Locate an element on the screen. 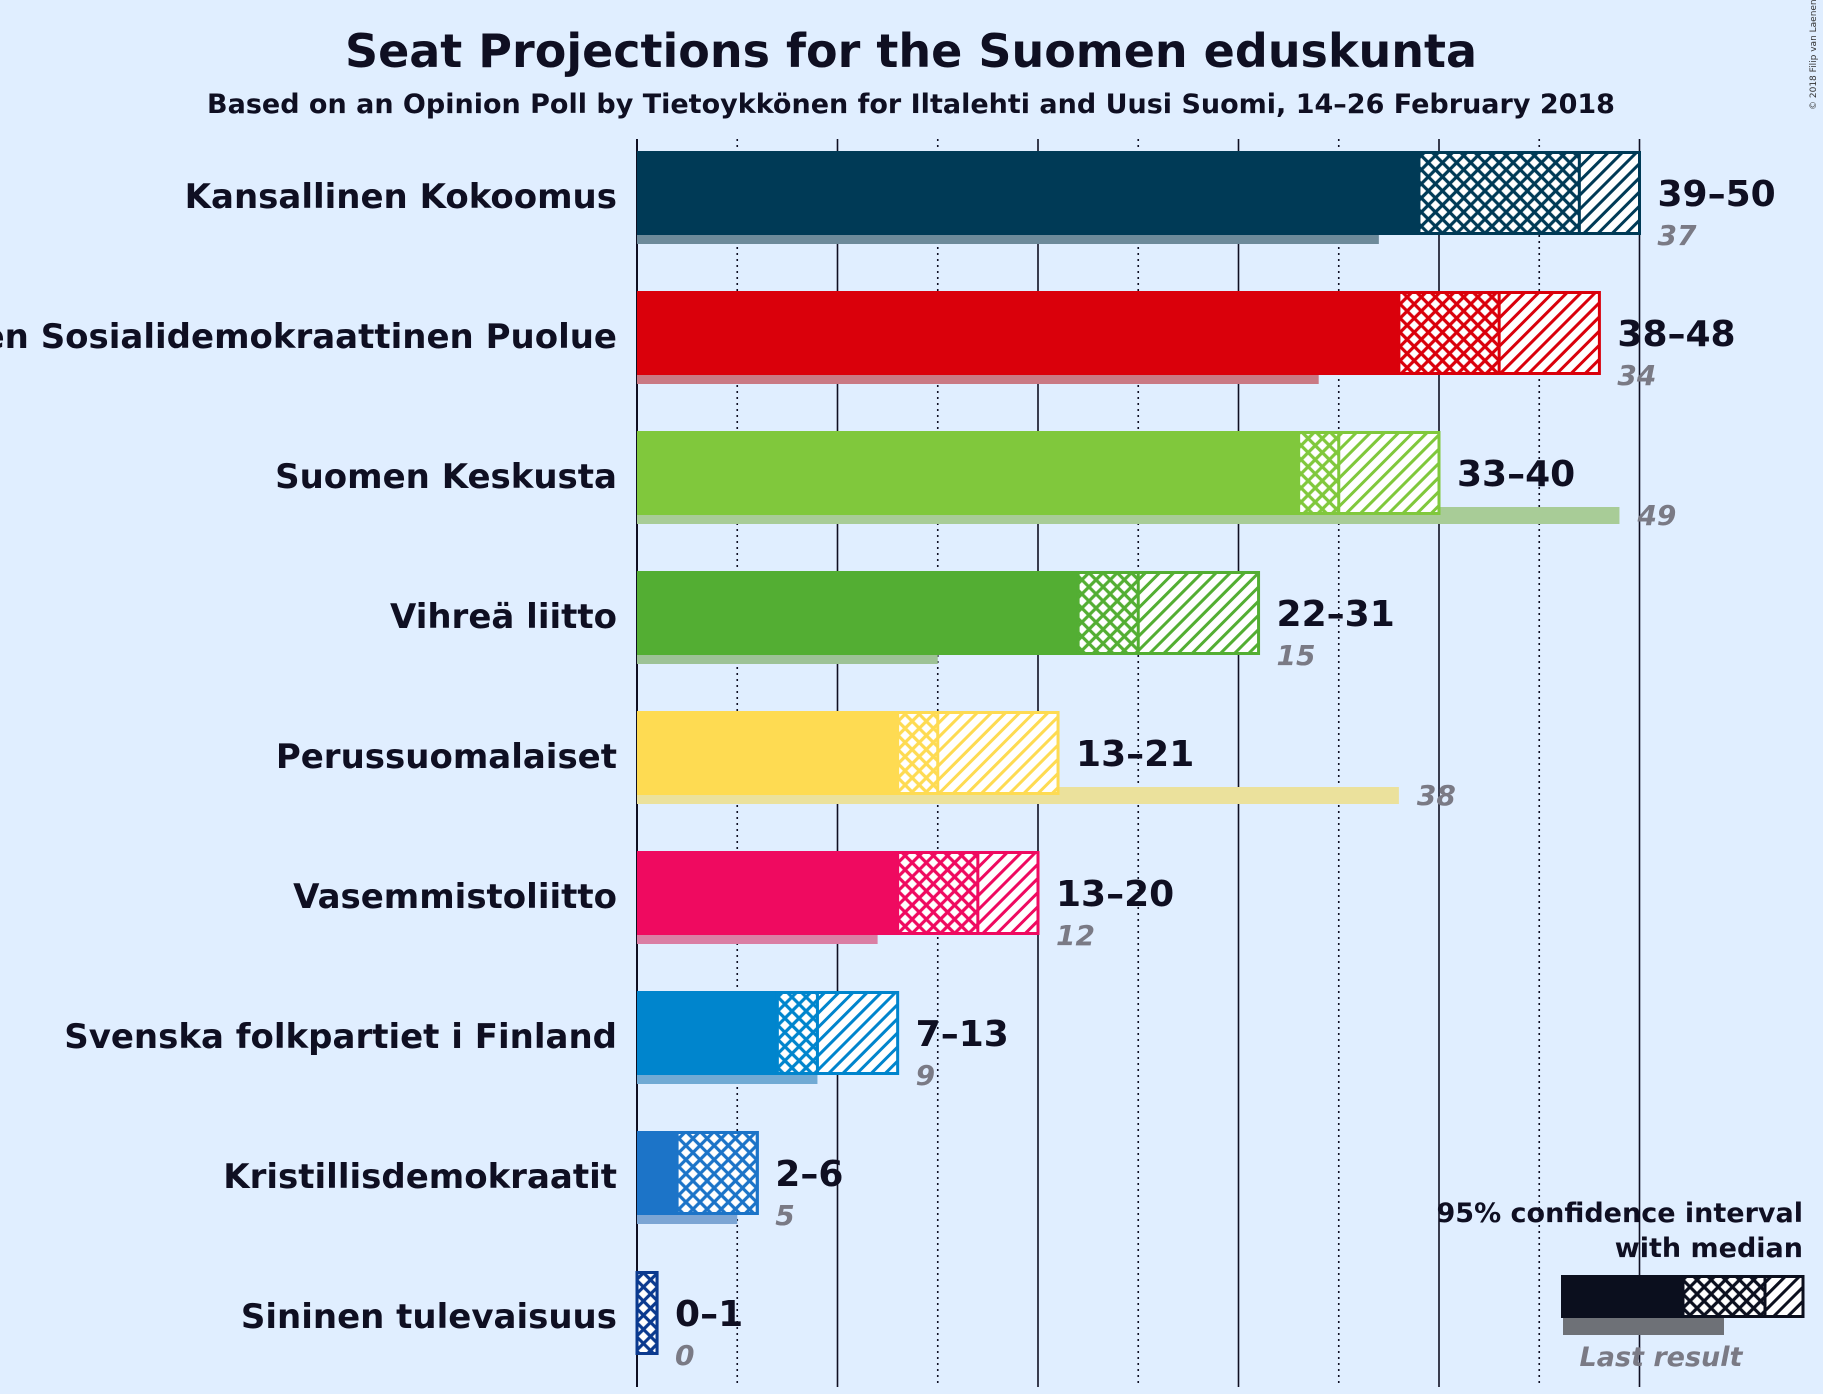 This screenshot has width=1823, height=1394. last-result-label: 5 is located at coordinates (784, 1215).